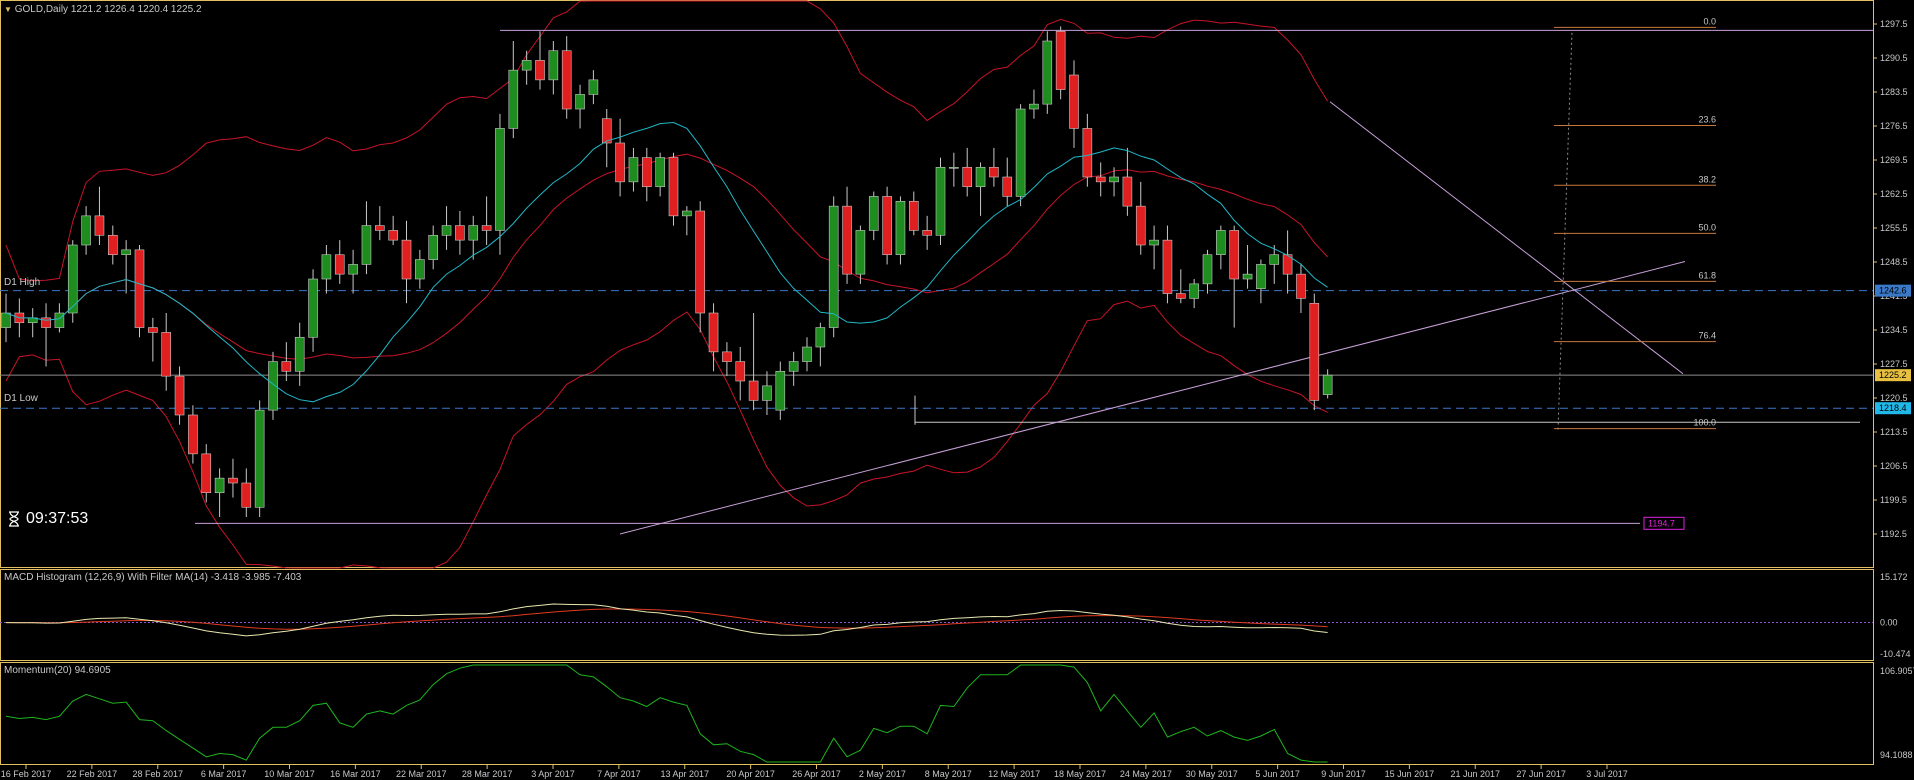 Image resolution: width=1914 pixels, height=780 pixels. Describe the element at coordinates (1894, 577) in the screenshot. I see `macd-tick-label: 15.172` at that location.